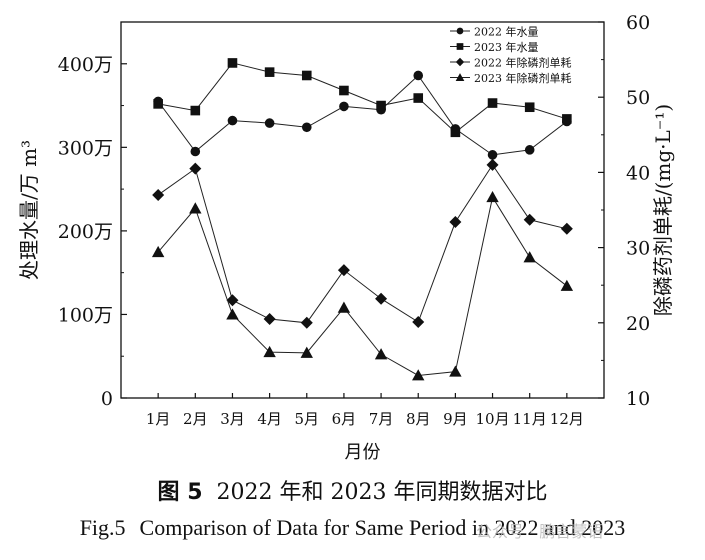  I want to click on y-right-tick-label: 40, so click(638, 173).